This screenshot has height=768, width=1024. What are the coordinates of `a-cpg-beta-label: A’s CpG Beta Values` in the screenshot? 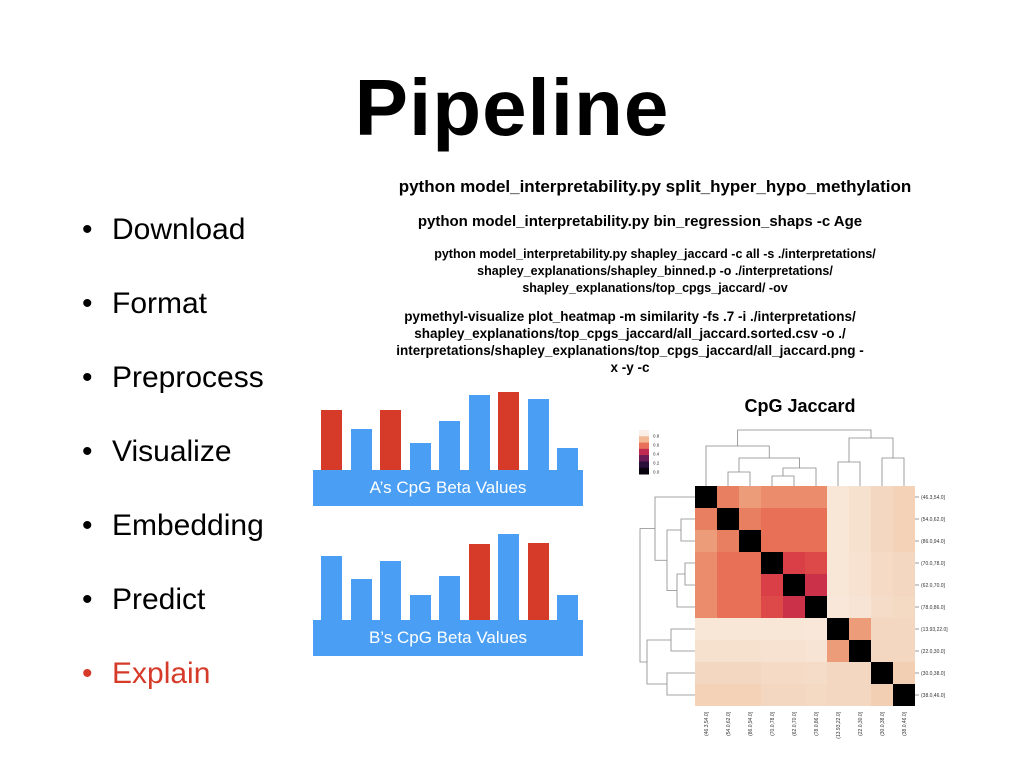 It's located at (448, 488).